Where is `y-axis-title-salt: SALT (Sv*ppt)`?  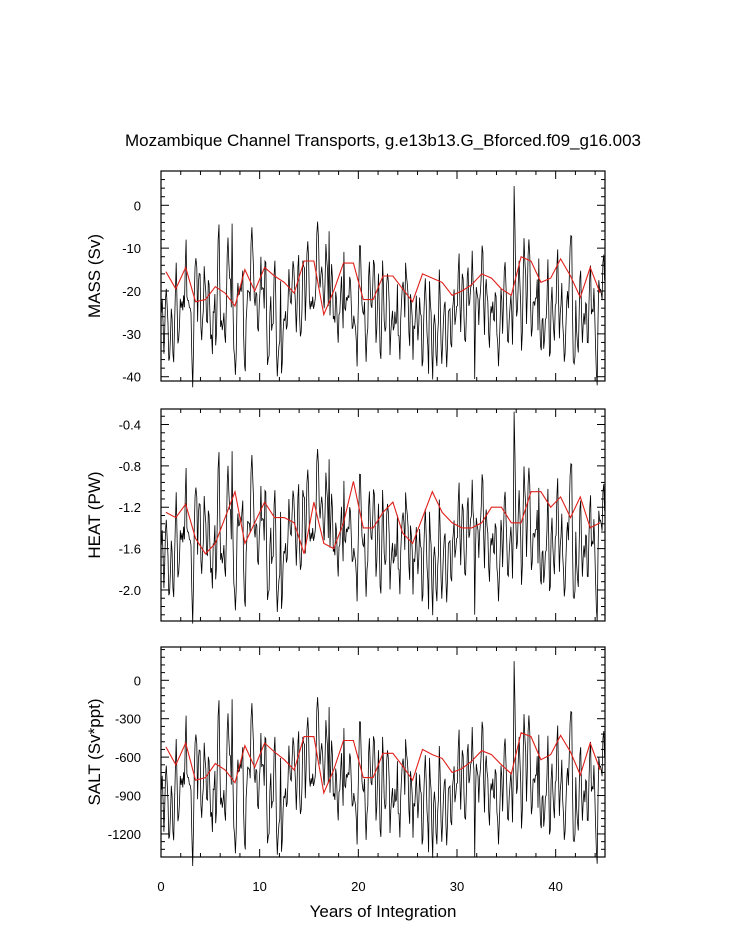 y-axis-title-salt: SALT (Sv*ppt) is located at coordinates (94, 751).